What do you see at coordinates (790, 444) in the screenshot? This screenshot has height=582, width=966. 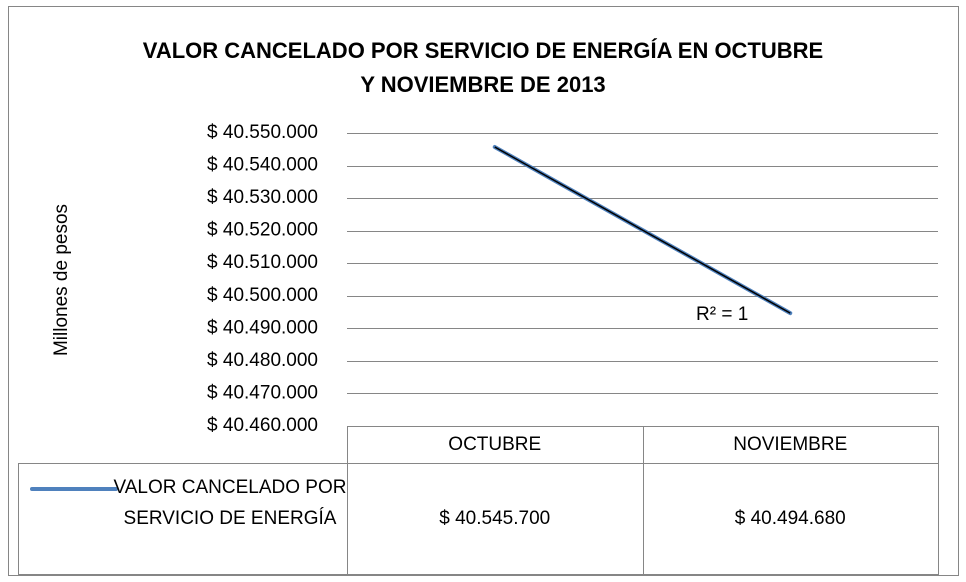 I see `x-tick-label: NOVIEMBRE` at bounding box center [790, 444].